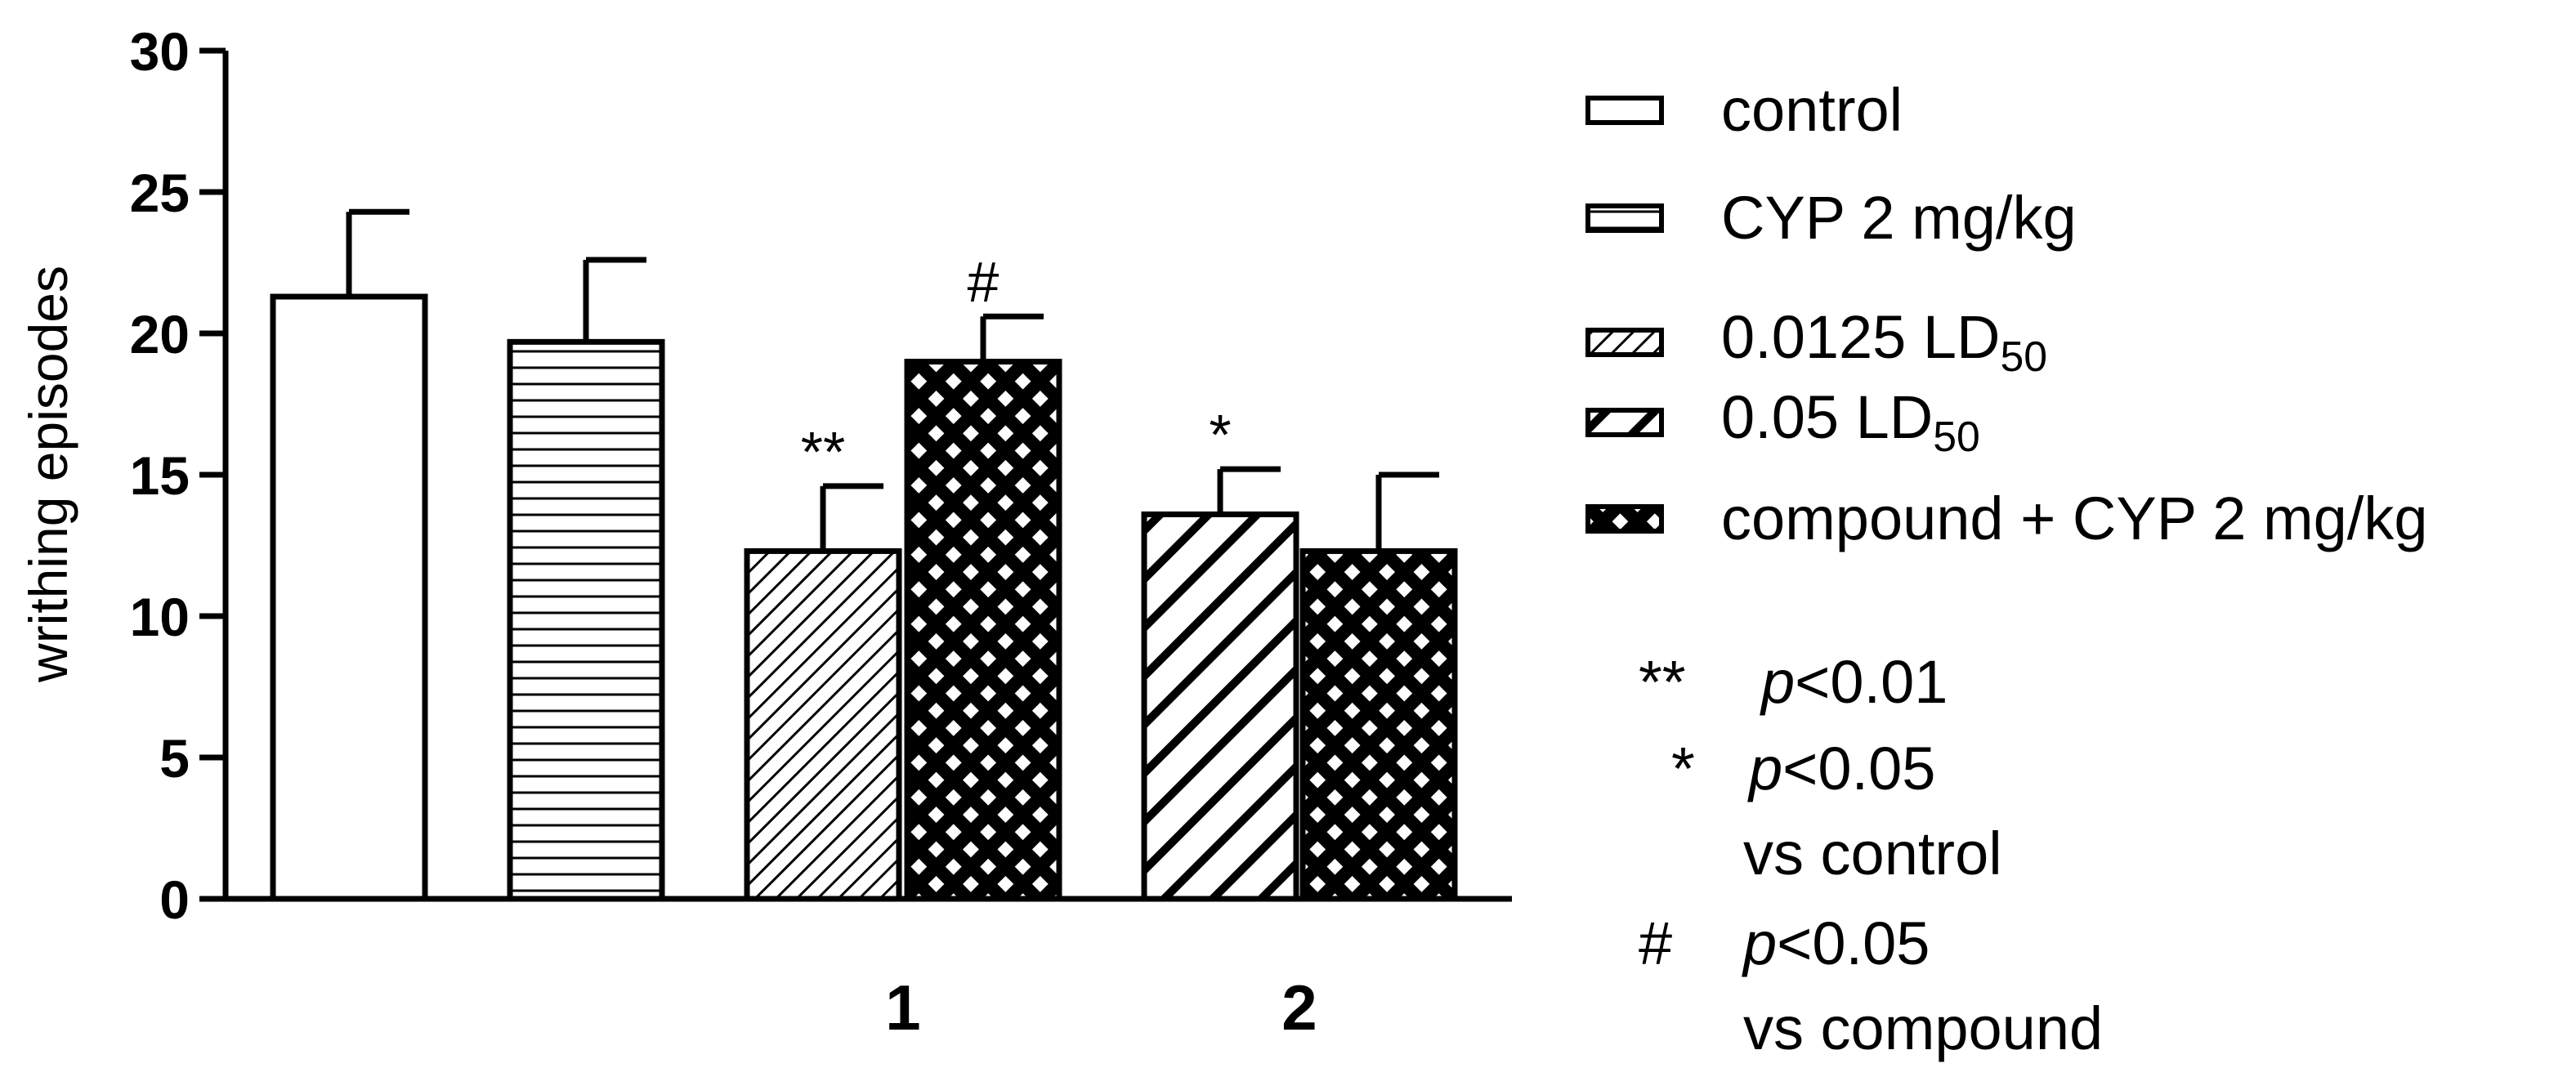  I want to click on note-p01: p<0.01, so click(1855, 682).